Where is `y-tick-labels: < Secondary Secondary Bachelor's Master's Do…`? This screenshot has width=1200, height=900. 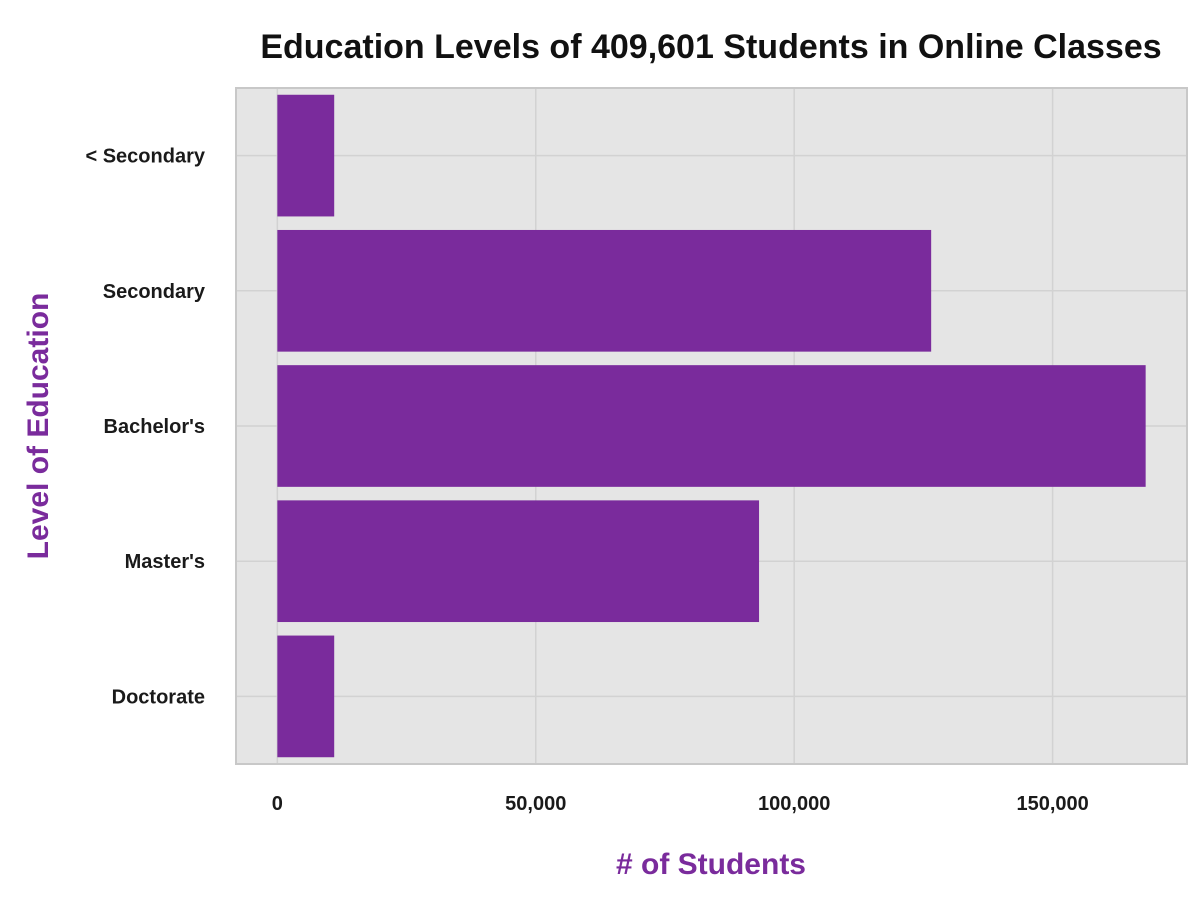 y-tick-labels: < Secondary Secondary Bachelor's Master's Do… is located at coordinates (145, 427).